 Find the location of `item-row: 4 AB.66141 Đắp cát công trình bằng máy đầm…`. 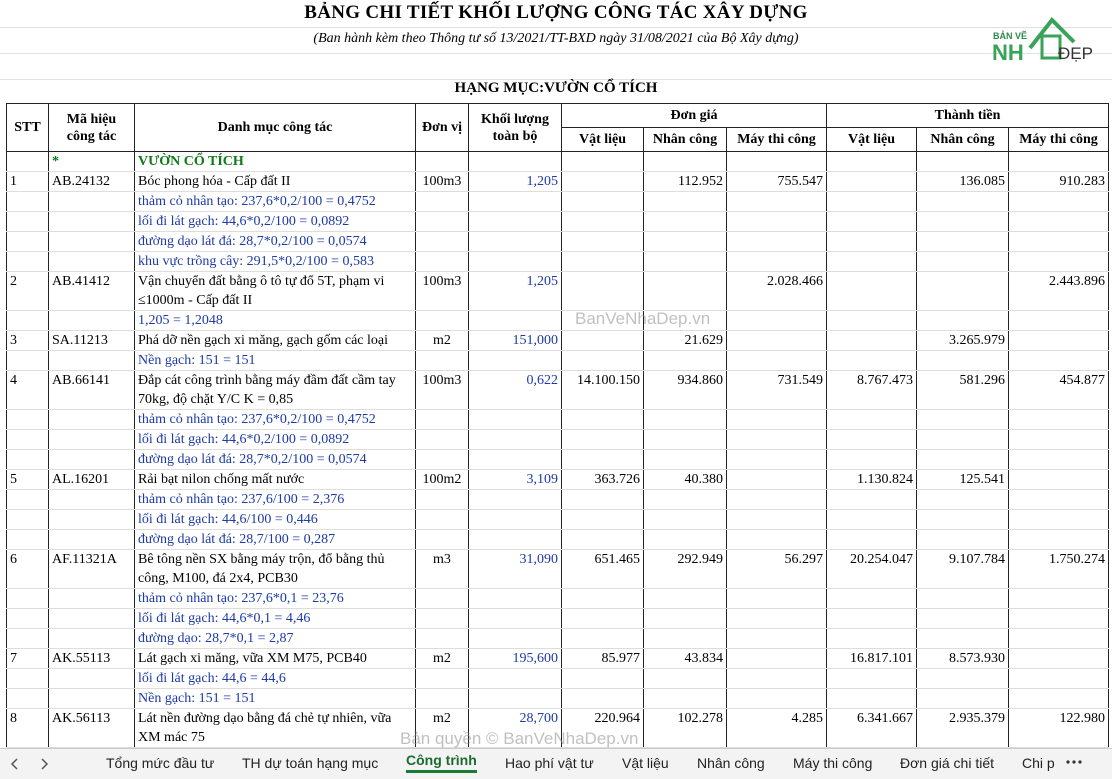

item-row: 4 AB.66141 Đắp cát công trình bằng máy đầm… is located at coordinates (557, 390).